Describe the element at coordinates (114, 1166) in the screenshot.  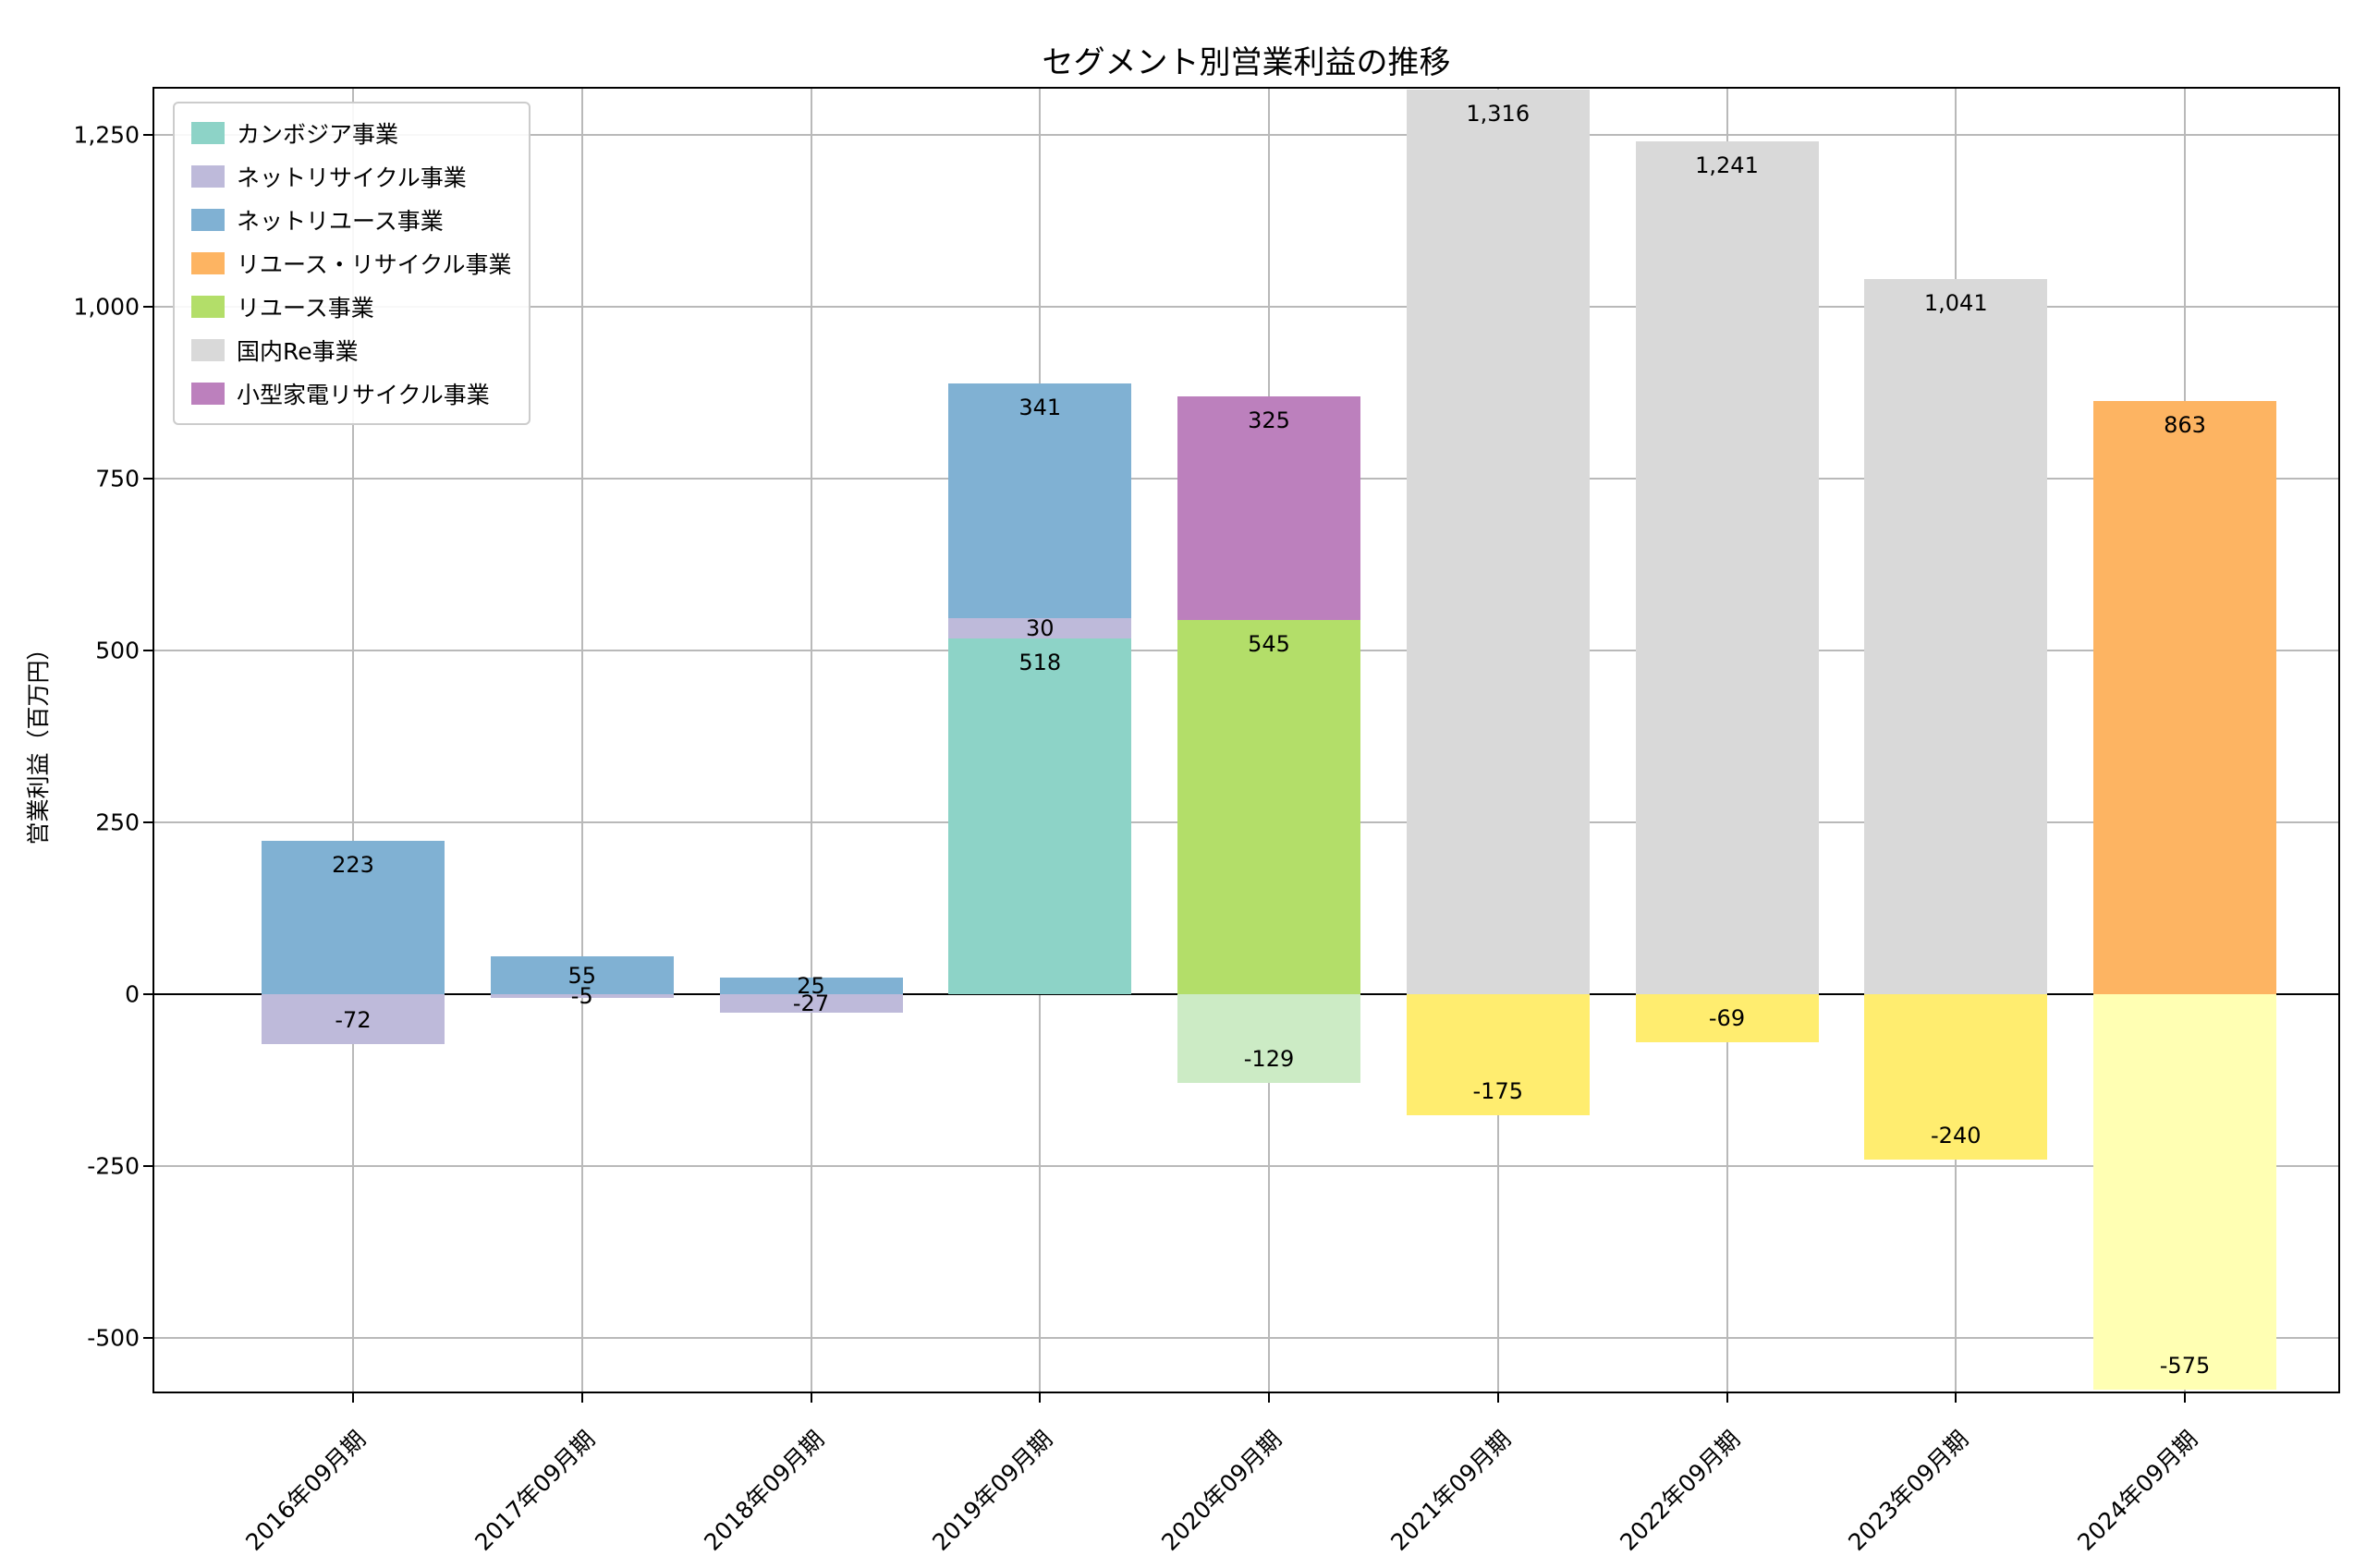
I see `y-tick-label: -250` at that location.